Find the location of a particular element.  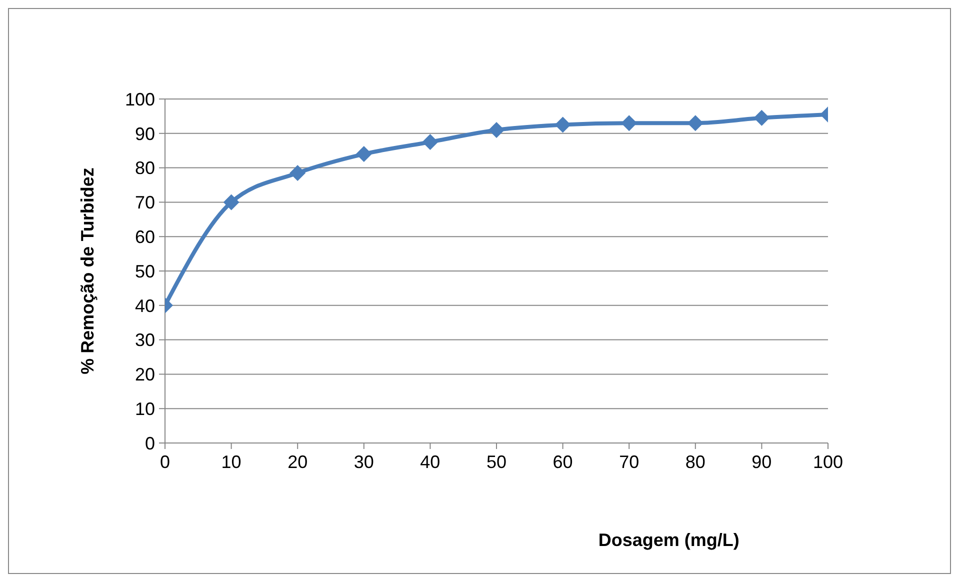

y-tick-label: 80 is located at coordinates (144, 168).